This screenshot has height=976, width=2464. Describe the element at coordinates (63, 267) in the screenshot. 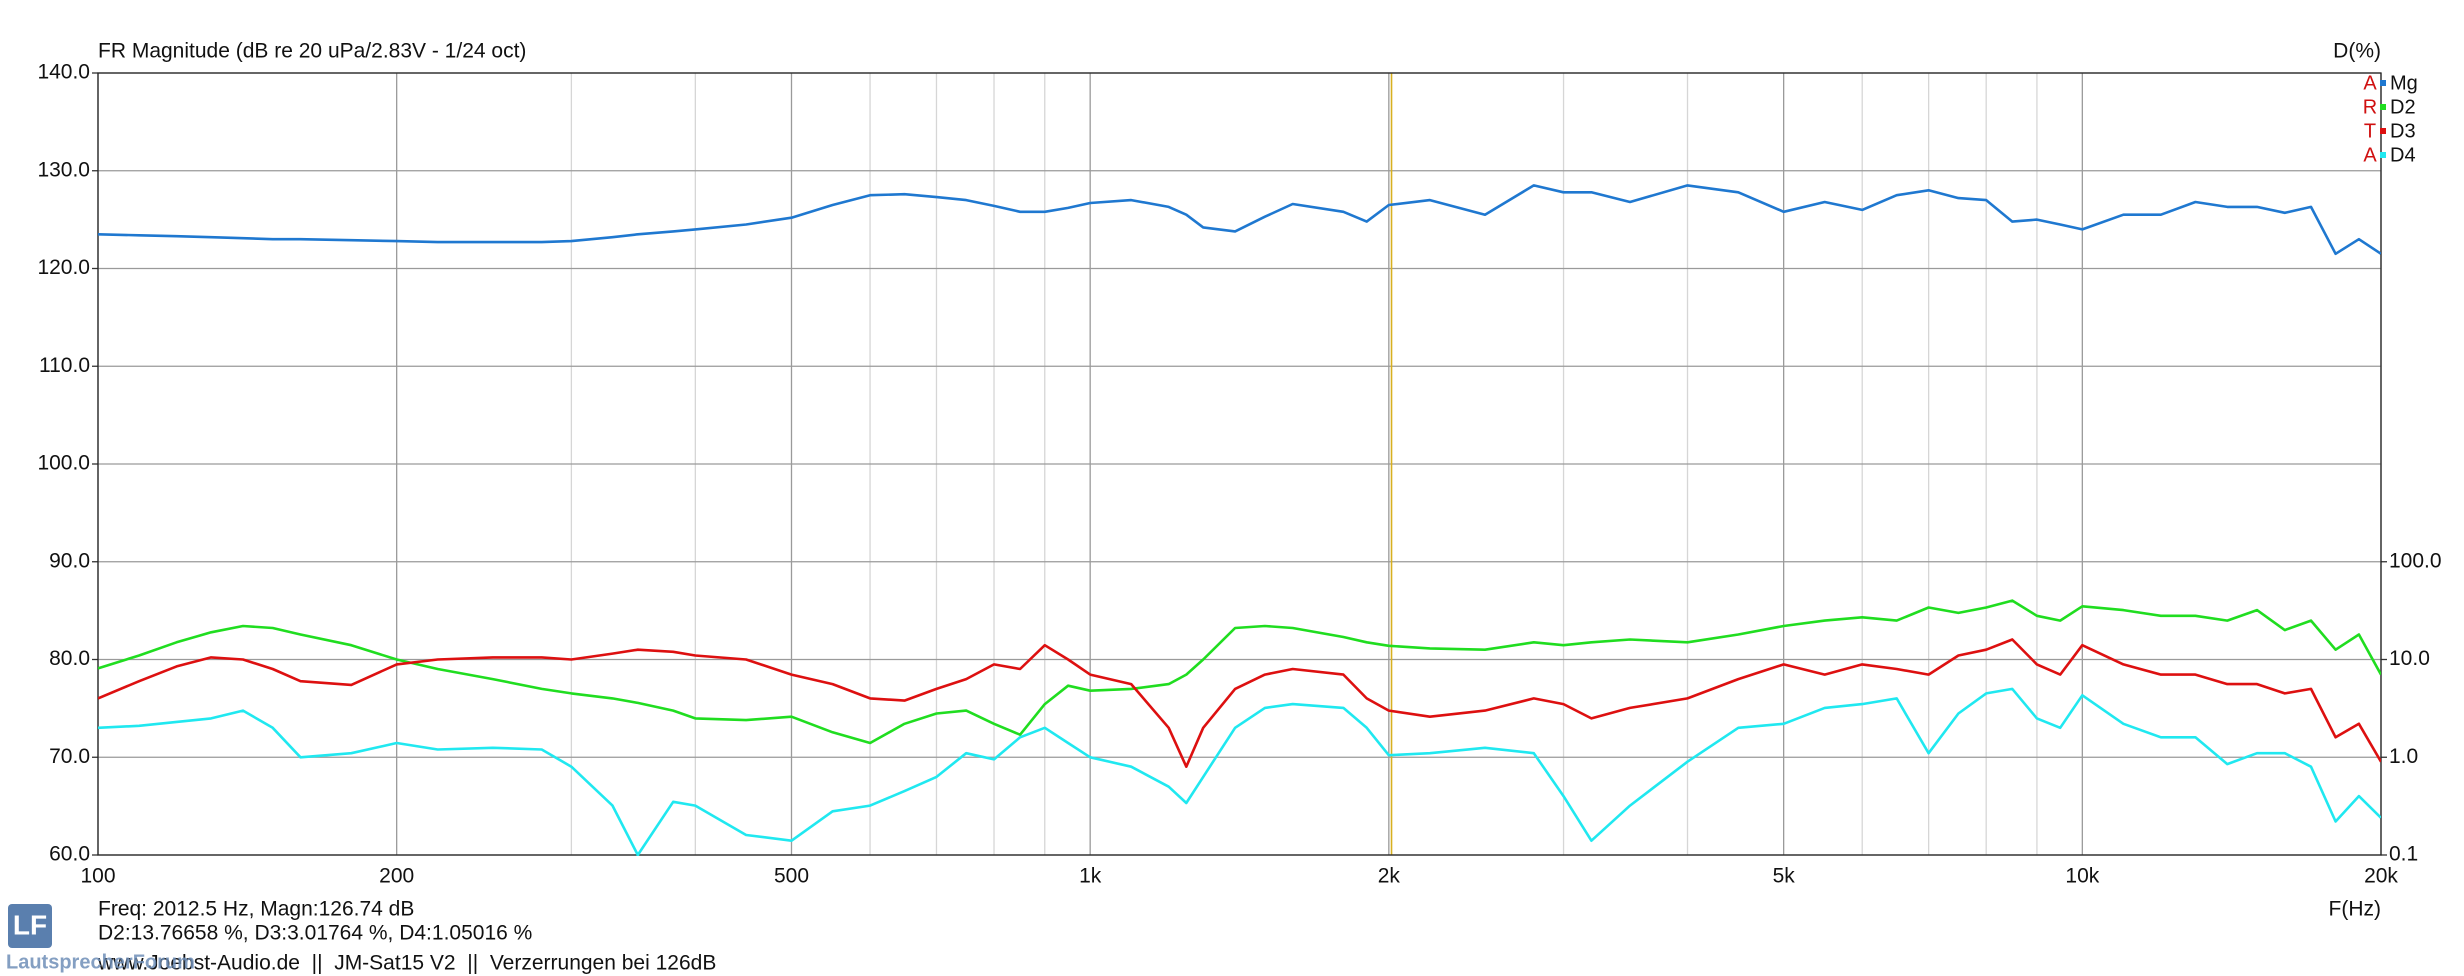

I see `y-tick-label: 120.0` at that location.